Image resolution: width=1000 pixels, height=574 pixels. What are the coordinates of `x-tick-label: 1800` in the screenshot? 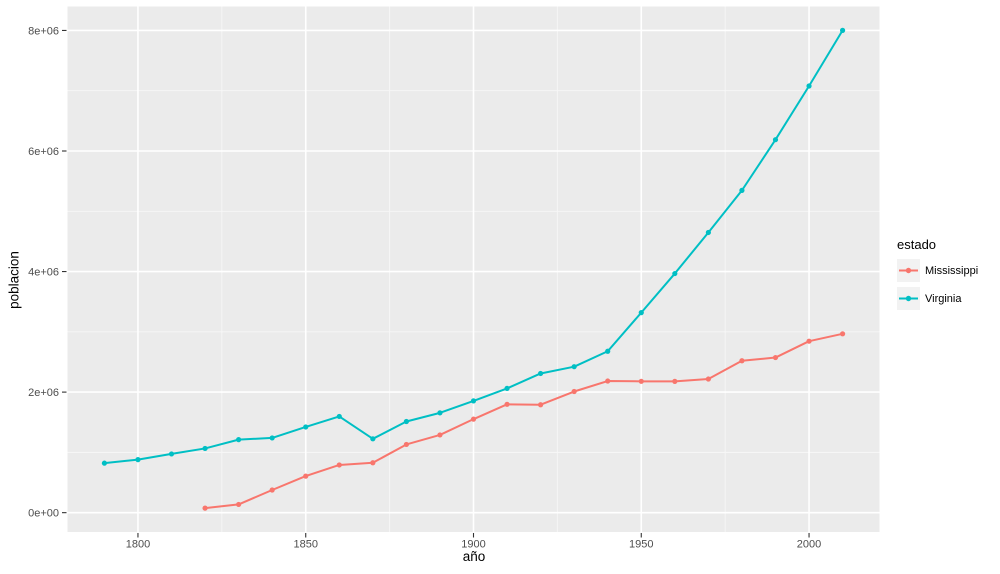 It's located at (138, 545).